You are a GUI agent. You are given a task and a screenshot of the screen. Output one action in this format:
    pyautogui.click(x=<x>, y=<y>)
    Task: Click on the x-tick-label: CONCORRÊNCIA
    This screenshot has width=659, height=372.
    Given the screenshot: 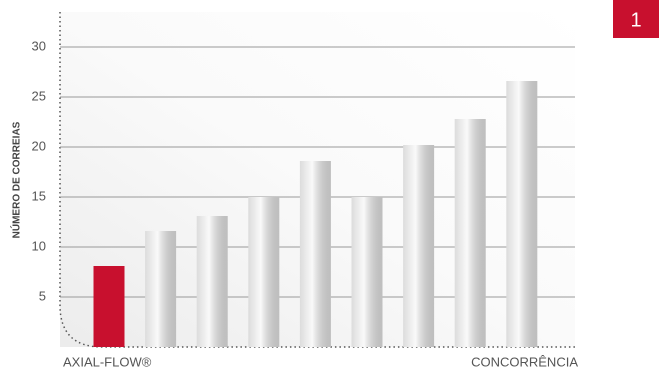 What is the action you would take?
    pyautogui.click(x=524, y=361)
    